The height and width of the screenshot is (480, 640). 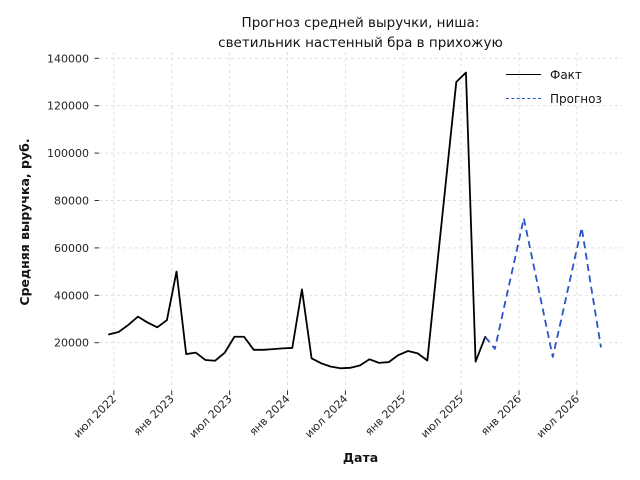 I want to click on x-tick-label: июл 2025, so click(x=442, y=416).